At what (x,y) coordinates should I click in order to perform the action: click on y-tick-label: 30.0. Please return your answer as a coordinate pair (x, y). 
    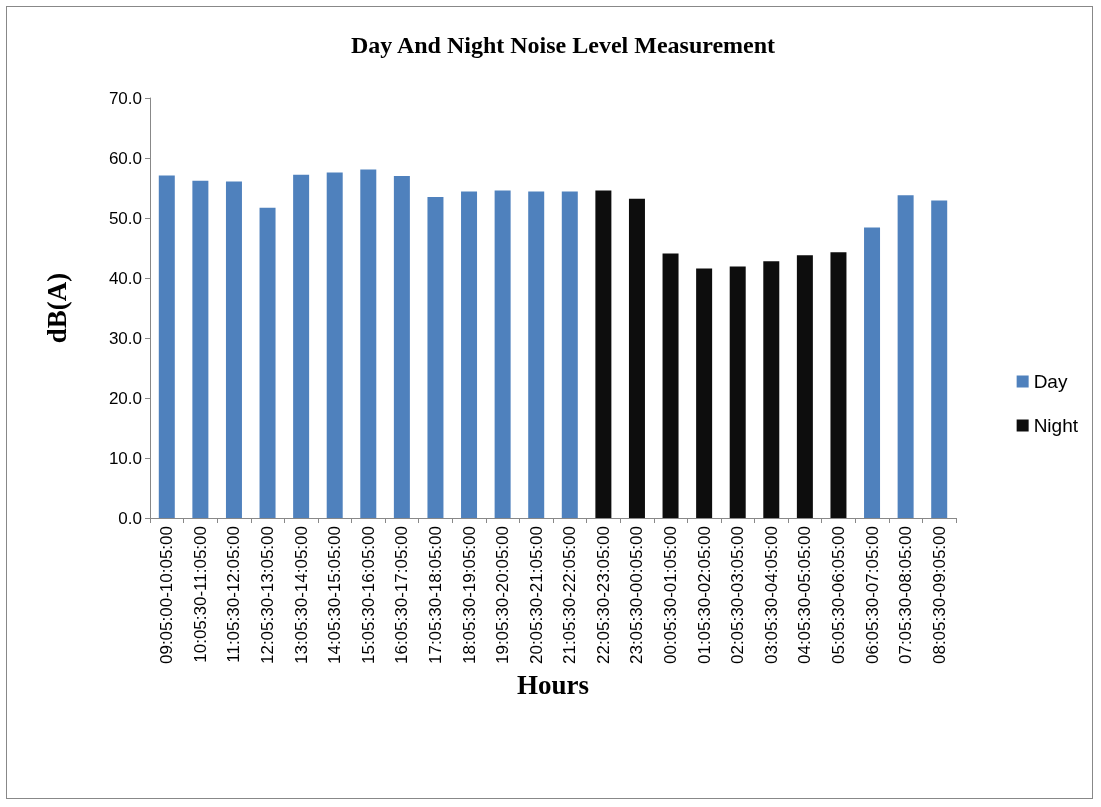
    Looking at the image, I should click on (125, 338).